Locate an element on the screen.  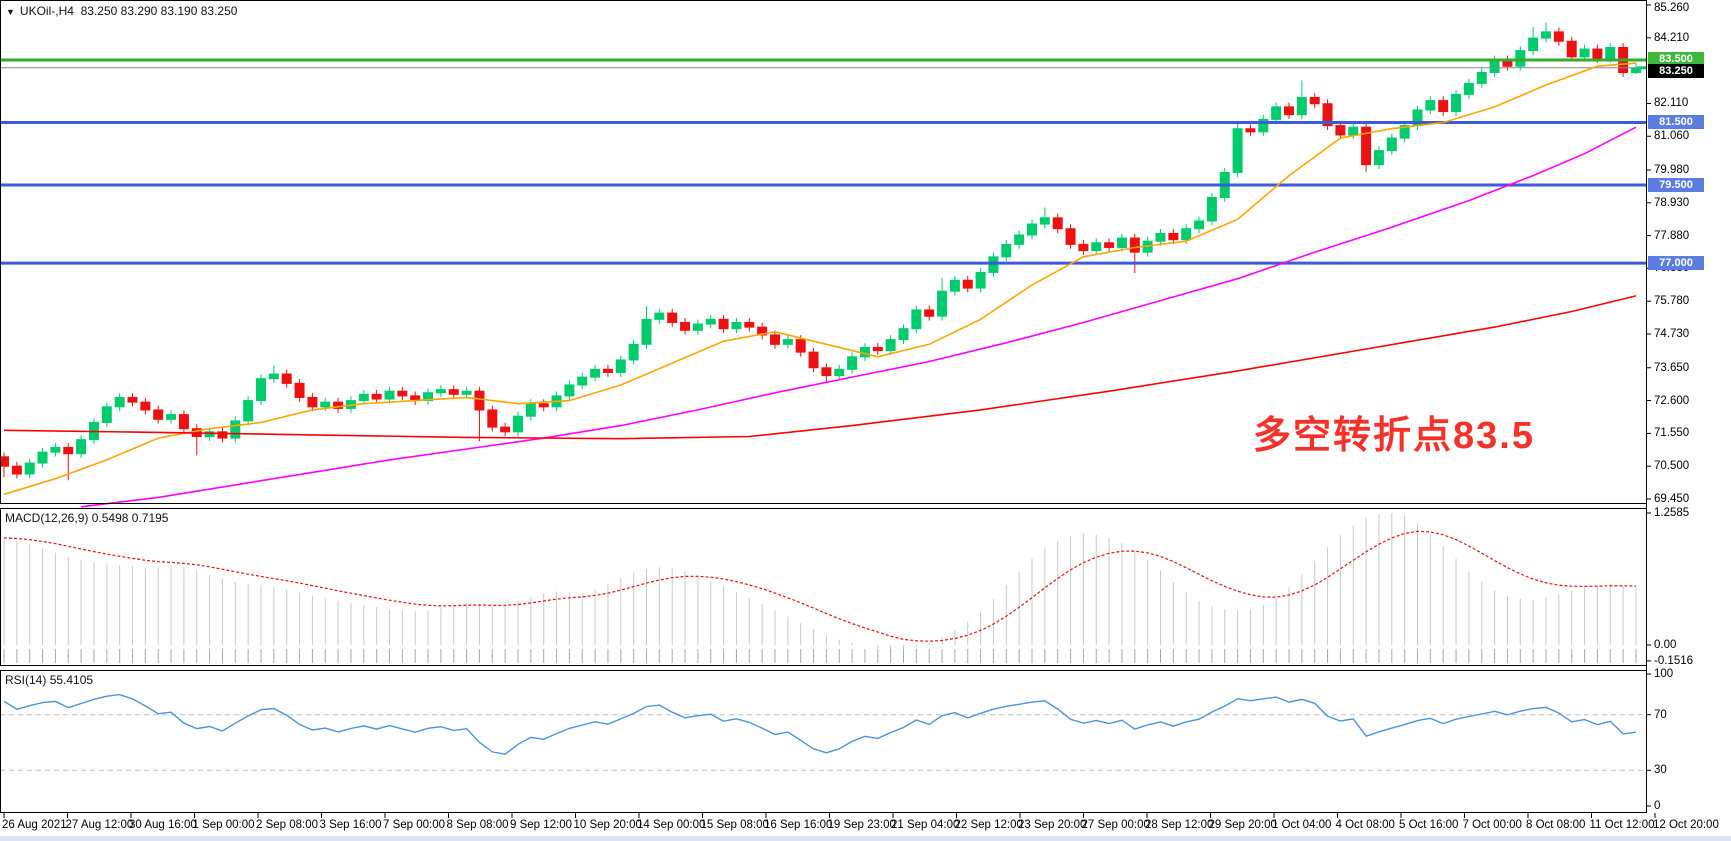
date-label: 15 Sep 08:00 is located at coordinates (734, 825).